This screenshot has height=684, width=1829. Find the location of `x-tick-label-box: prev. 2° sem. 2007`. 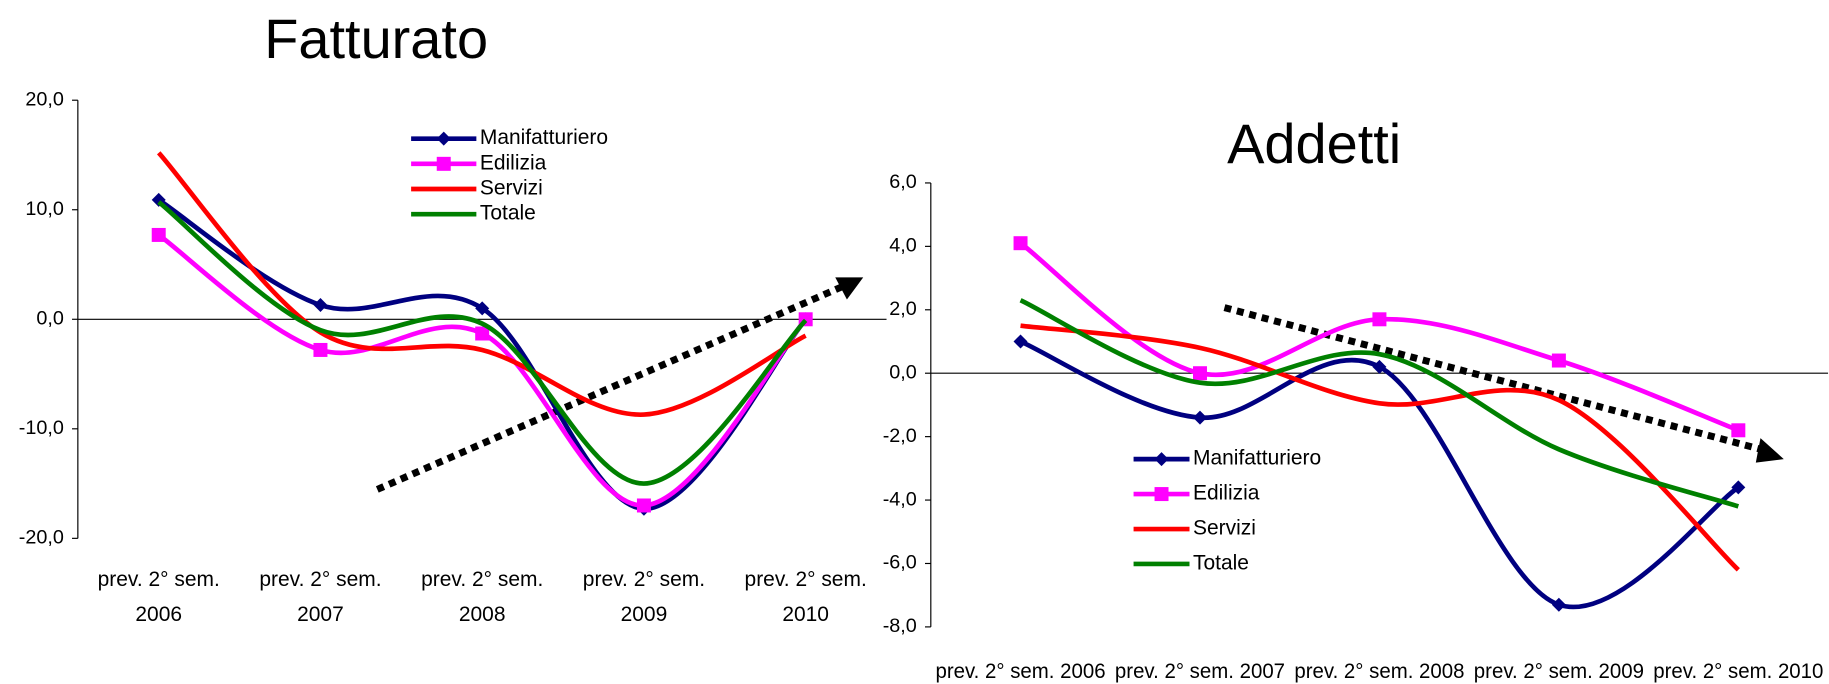

x-tick-label-box: prev. 2° sem. 2007 is located at coordinates (320, 596).